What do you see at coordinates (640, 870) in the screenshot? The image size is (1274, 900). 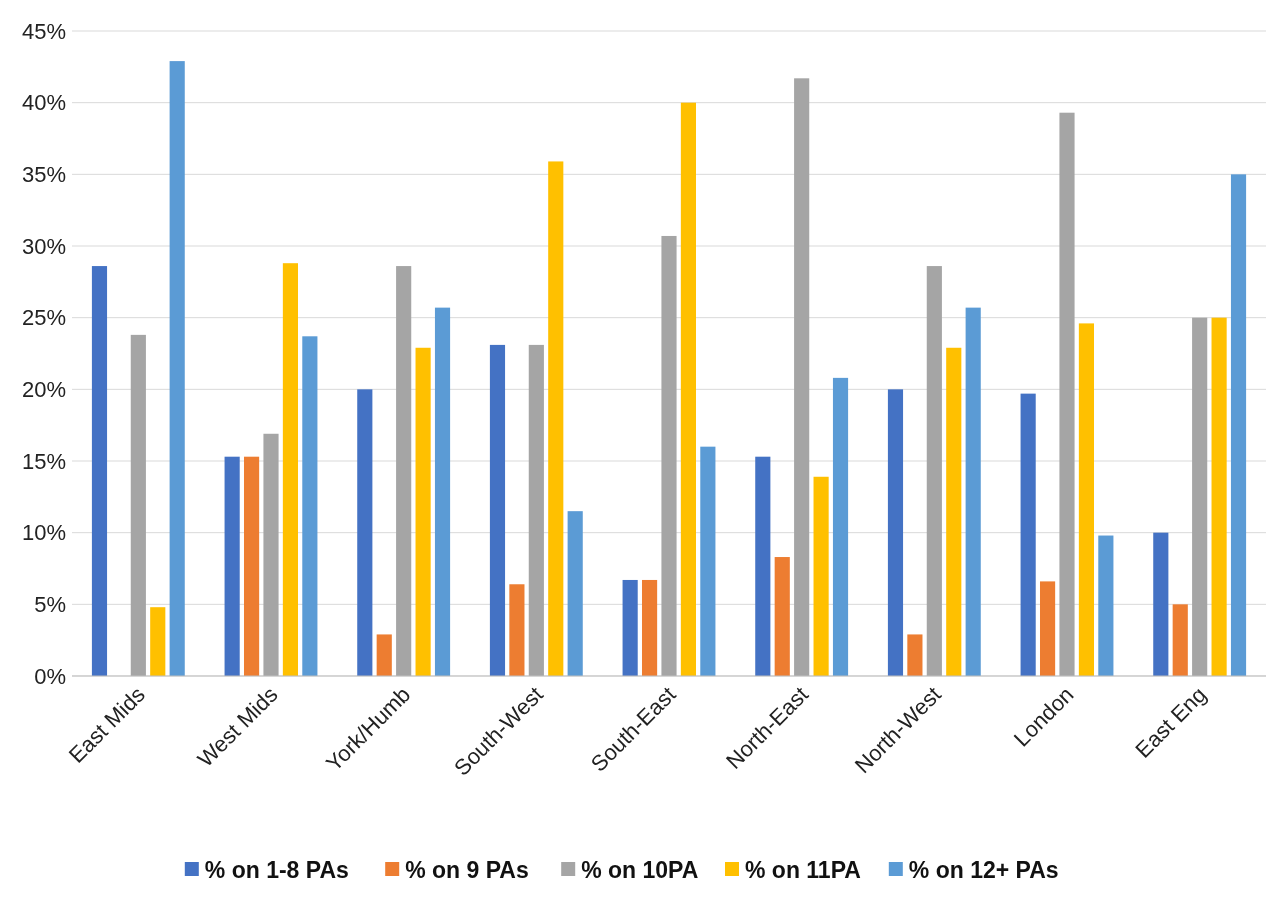 I see `legend-label: % on 10PA` at bounding box center [640, 870].